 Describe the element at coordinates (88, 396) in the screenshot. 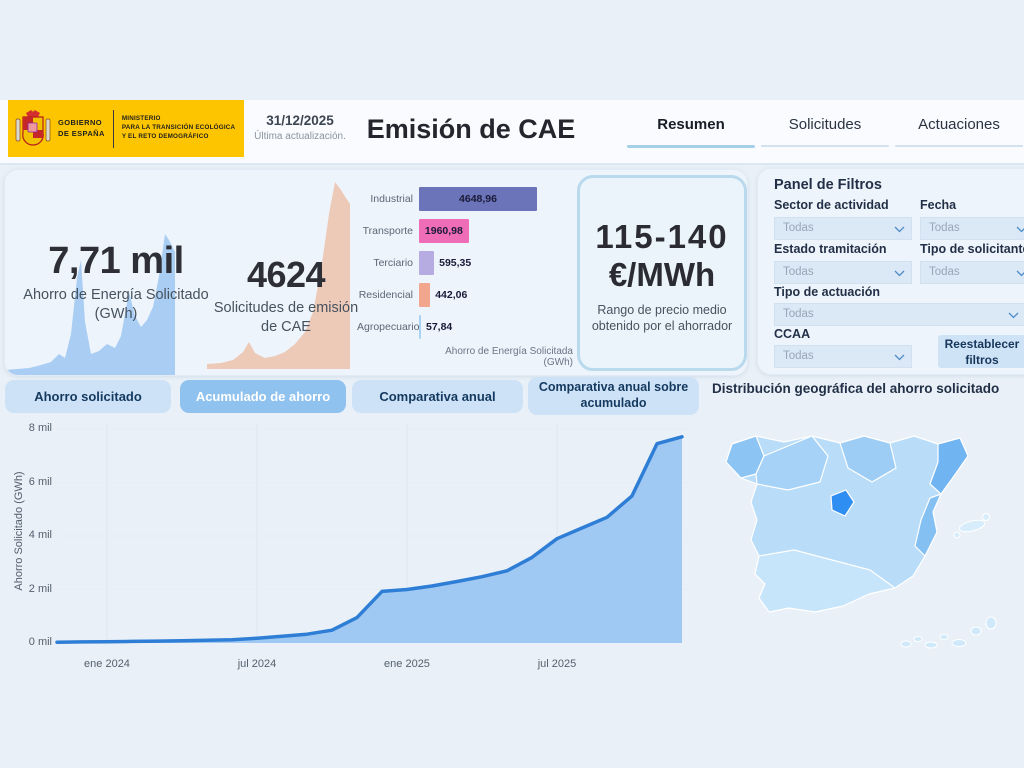

I see `section-tab-ahorro-solicitado: Ahorro solicitado` at that location.